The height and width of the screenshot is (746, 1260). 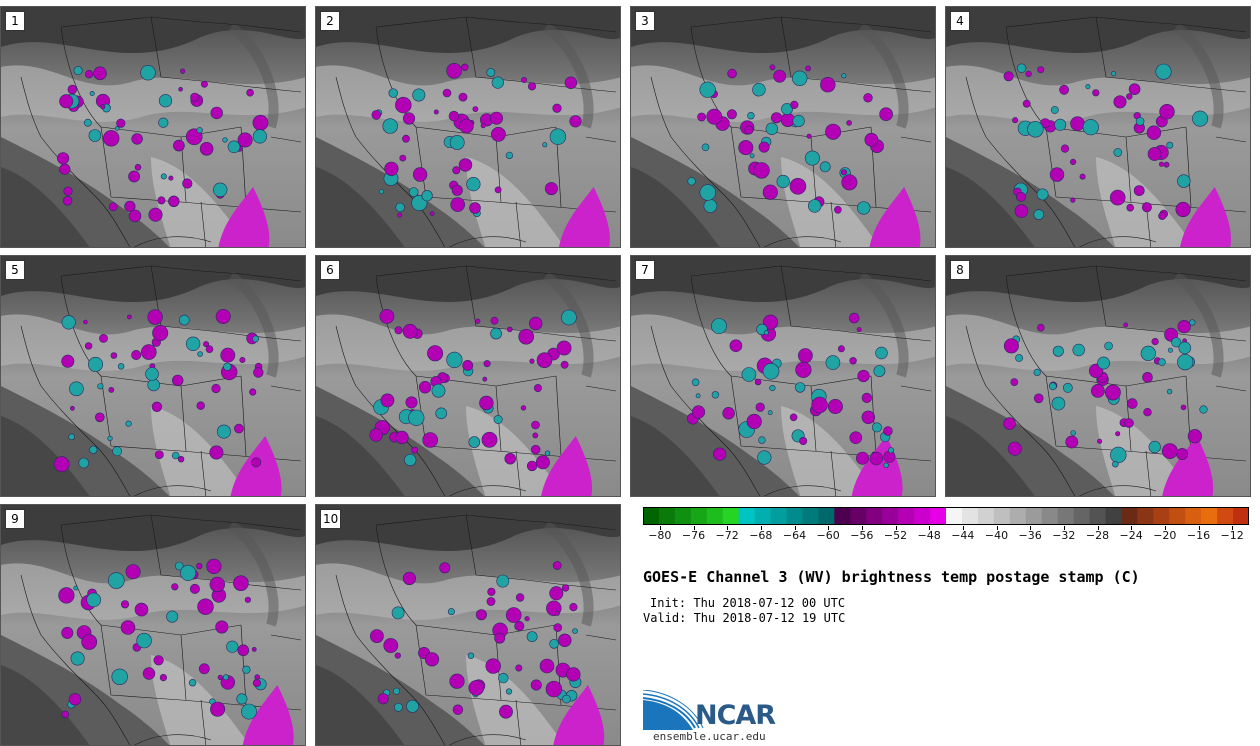 I want to click on map-panel-5: 5, so click(x=153, y=376).